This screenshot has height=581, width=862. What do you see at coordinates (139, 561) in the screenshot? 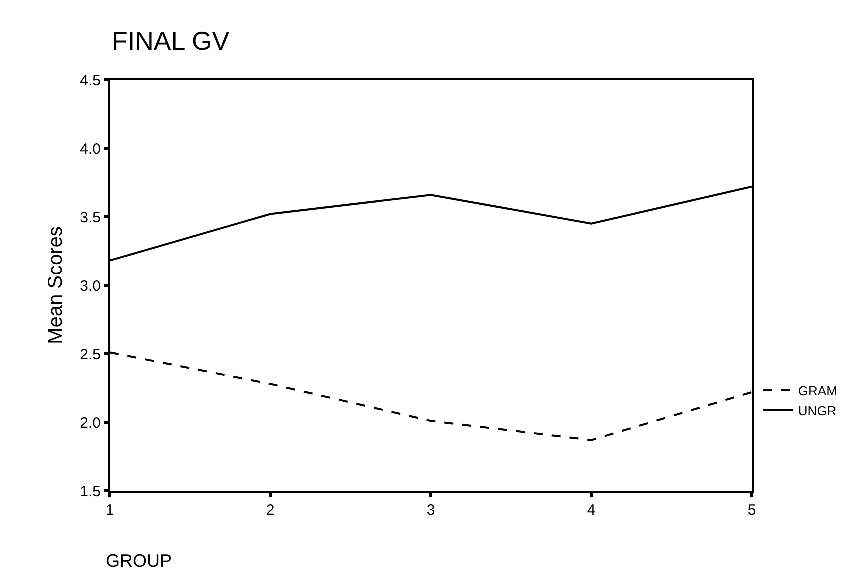
I see `x-axis-title: GROUP` at bounding box center [139, 561].